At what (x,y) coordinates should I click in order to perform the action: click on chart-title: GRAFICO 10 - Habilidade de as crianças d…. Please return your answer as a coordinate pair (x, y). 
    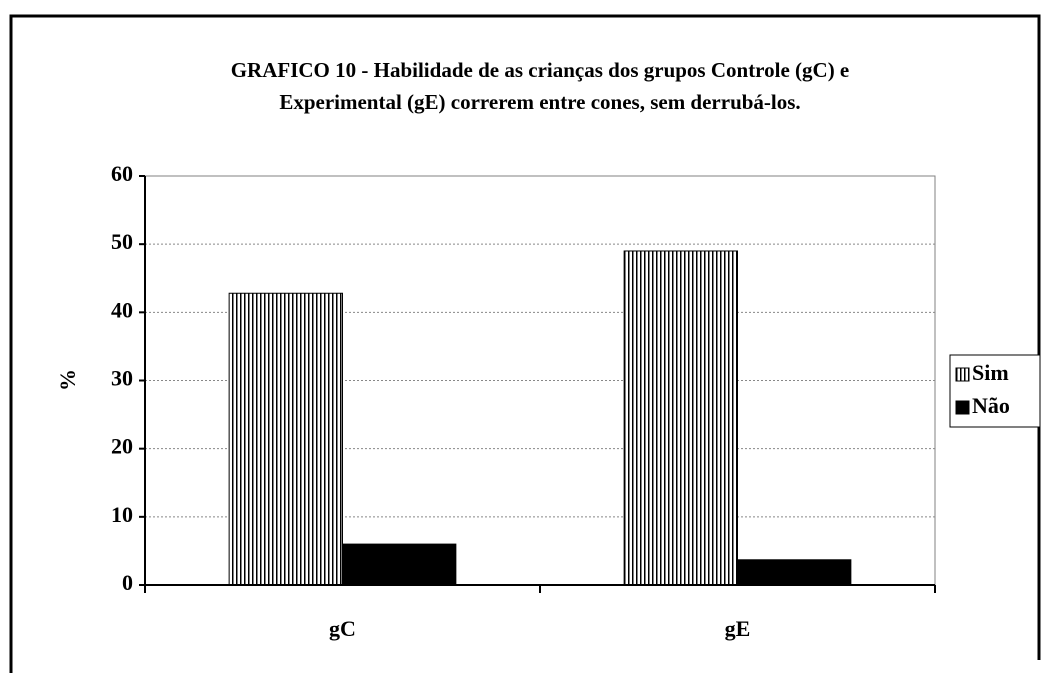
    Looking at the image, I should click on (540, 70).